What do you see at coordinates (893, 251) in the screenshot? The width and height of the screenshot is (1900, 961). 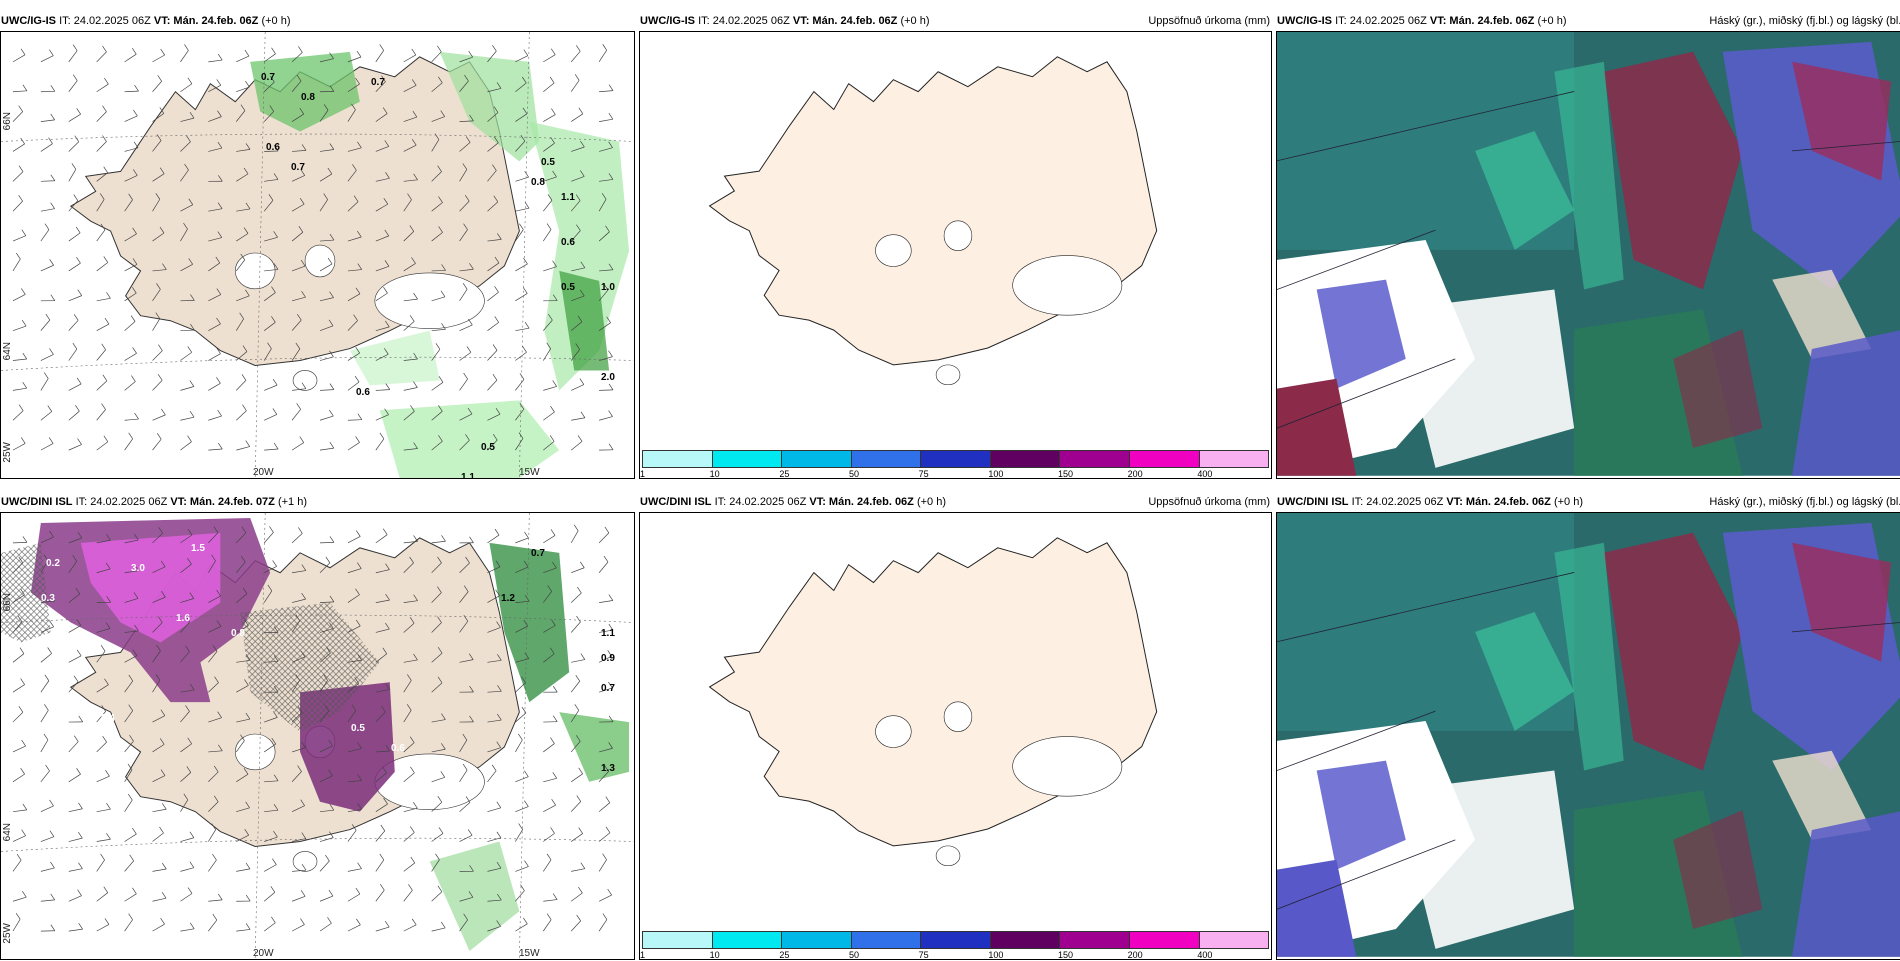 I see `glacier` at bounding box center [893, 251].